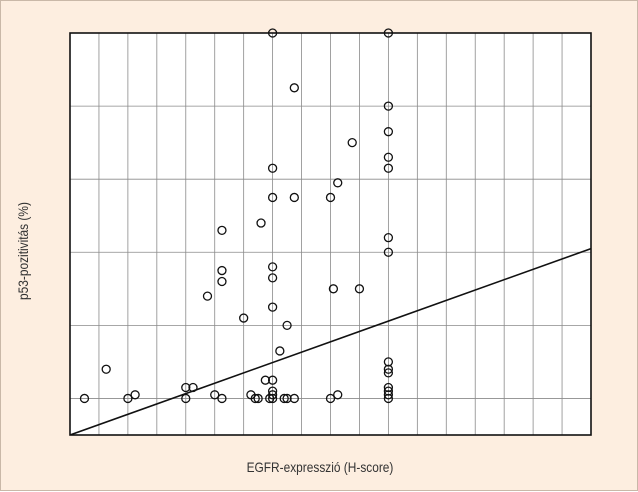 Image resolution: width=638 pixels, height=492 pixels. What do you see at coordinates (320, 467) in the screenshot?
I see `x-axis-label: EGFR-expresszió (H-score)` at bounding box center [320, 467].